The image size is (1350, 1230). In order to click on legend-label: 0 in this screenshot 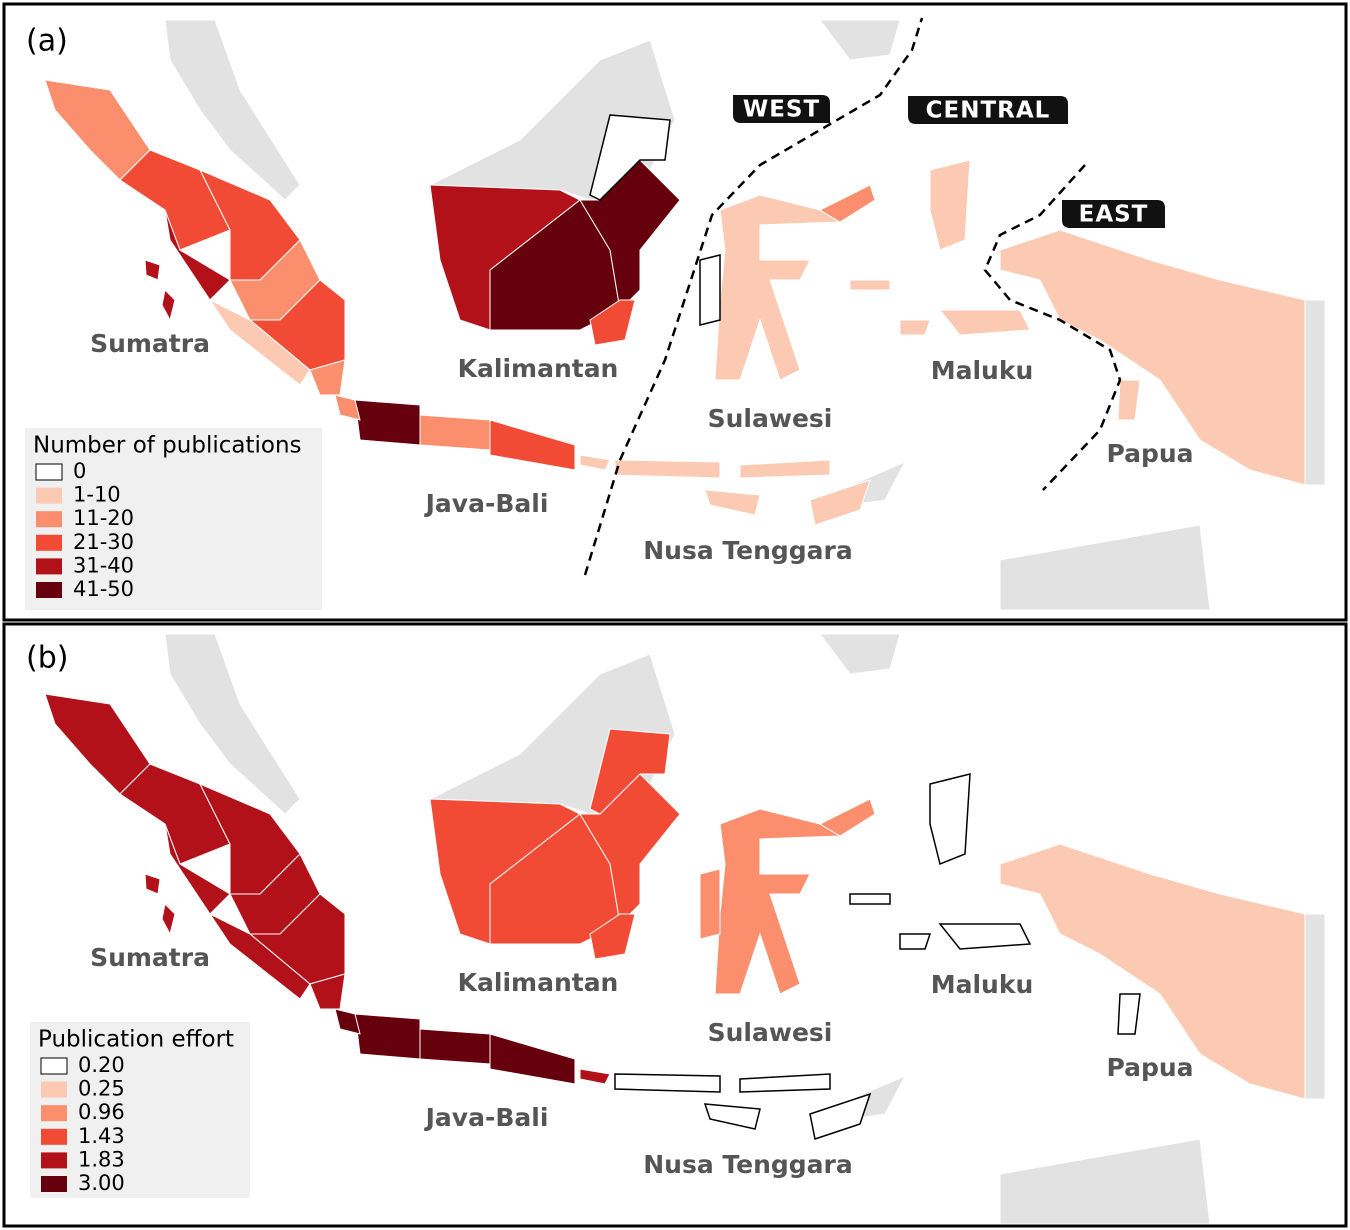, I will do `click(79, 471)`.